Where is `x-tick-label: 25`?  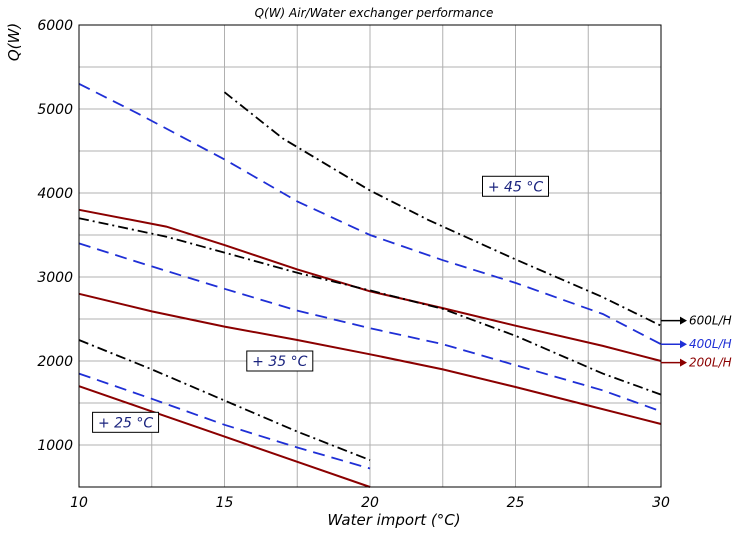
x-tick-label: 25 is located at coordinates (516, 503).